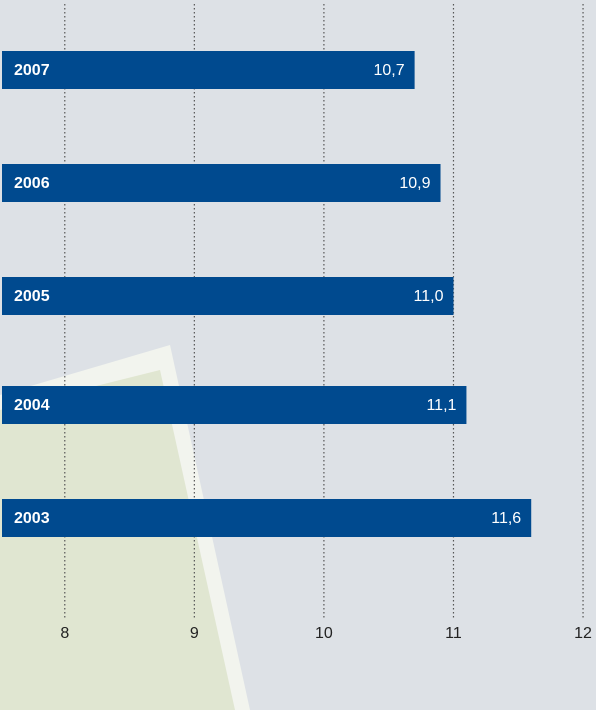  What do you see at coordinates (32, 183) in the screenshot?
I see `category-label: 2006` at bounding box center [32, 183].